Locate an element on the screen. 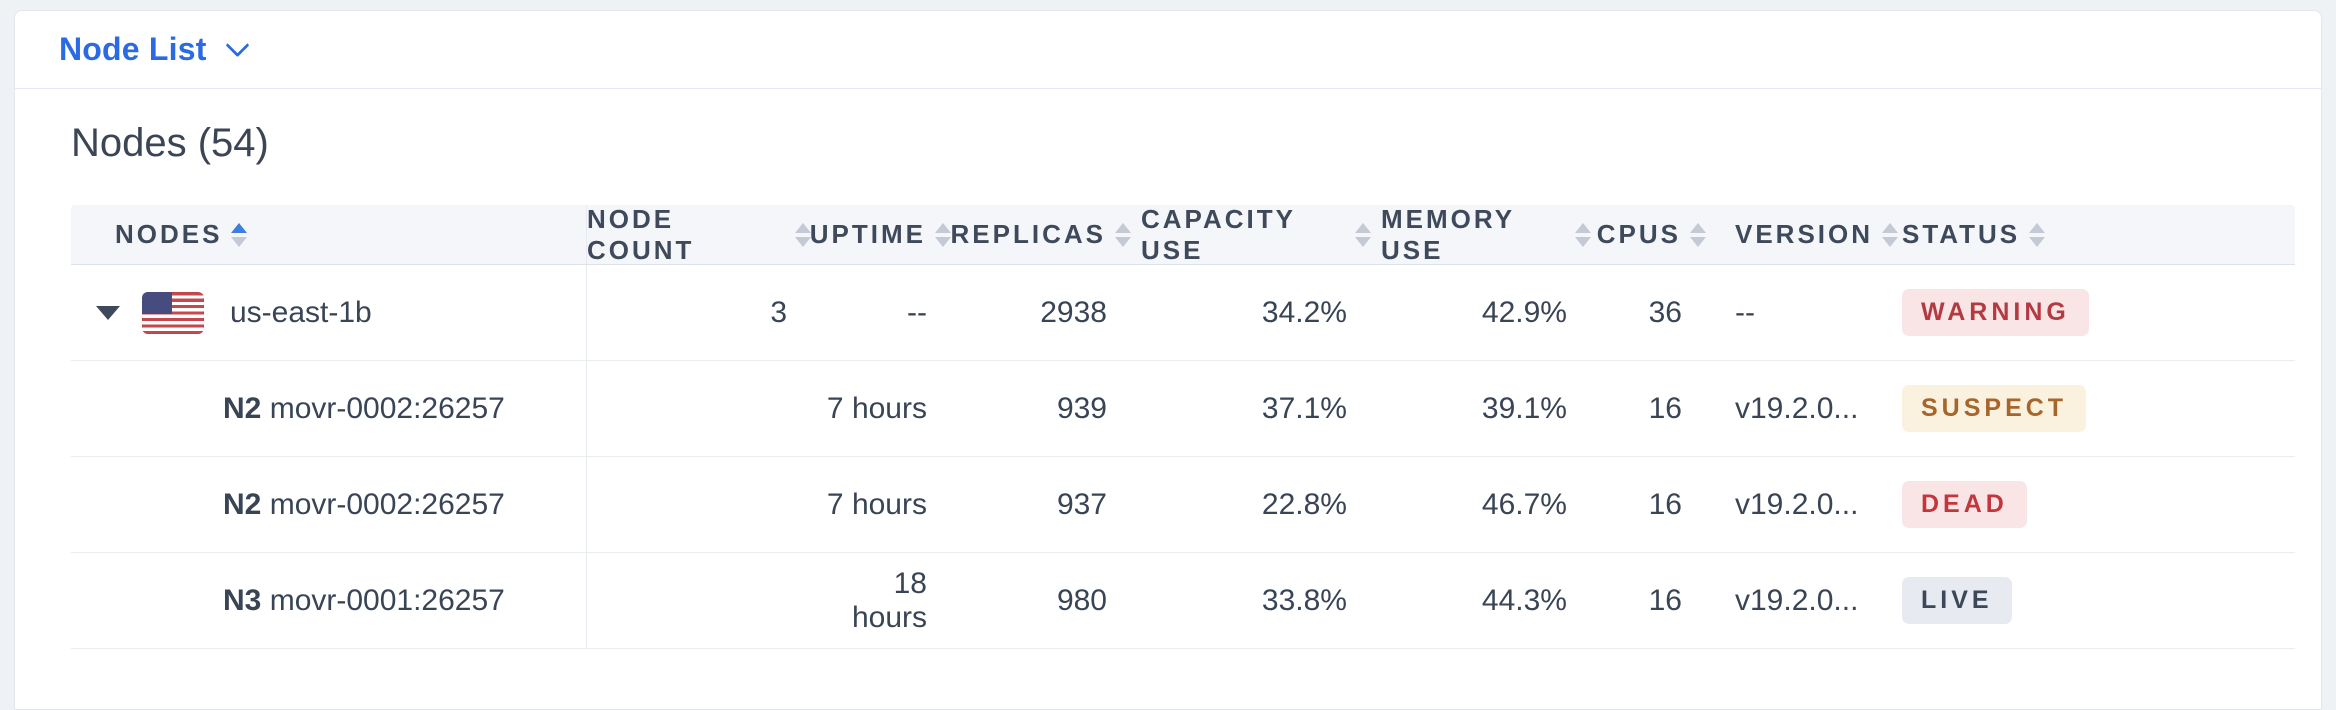 This screenshot has height=710, width=2336. column-header-cpus: CPUS is located at coordinates (1656, 234).